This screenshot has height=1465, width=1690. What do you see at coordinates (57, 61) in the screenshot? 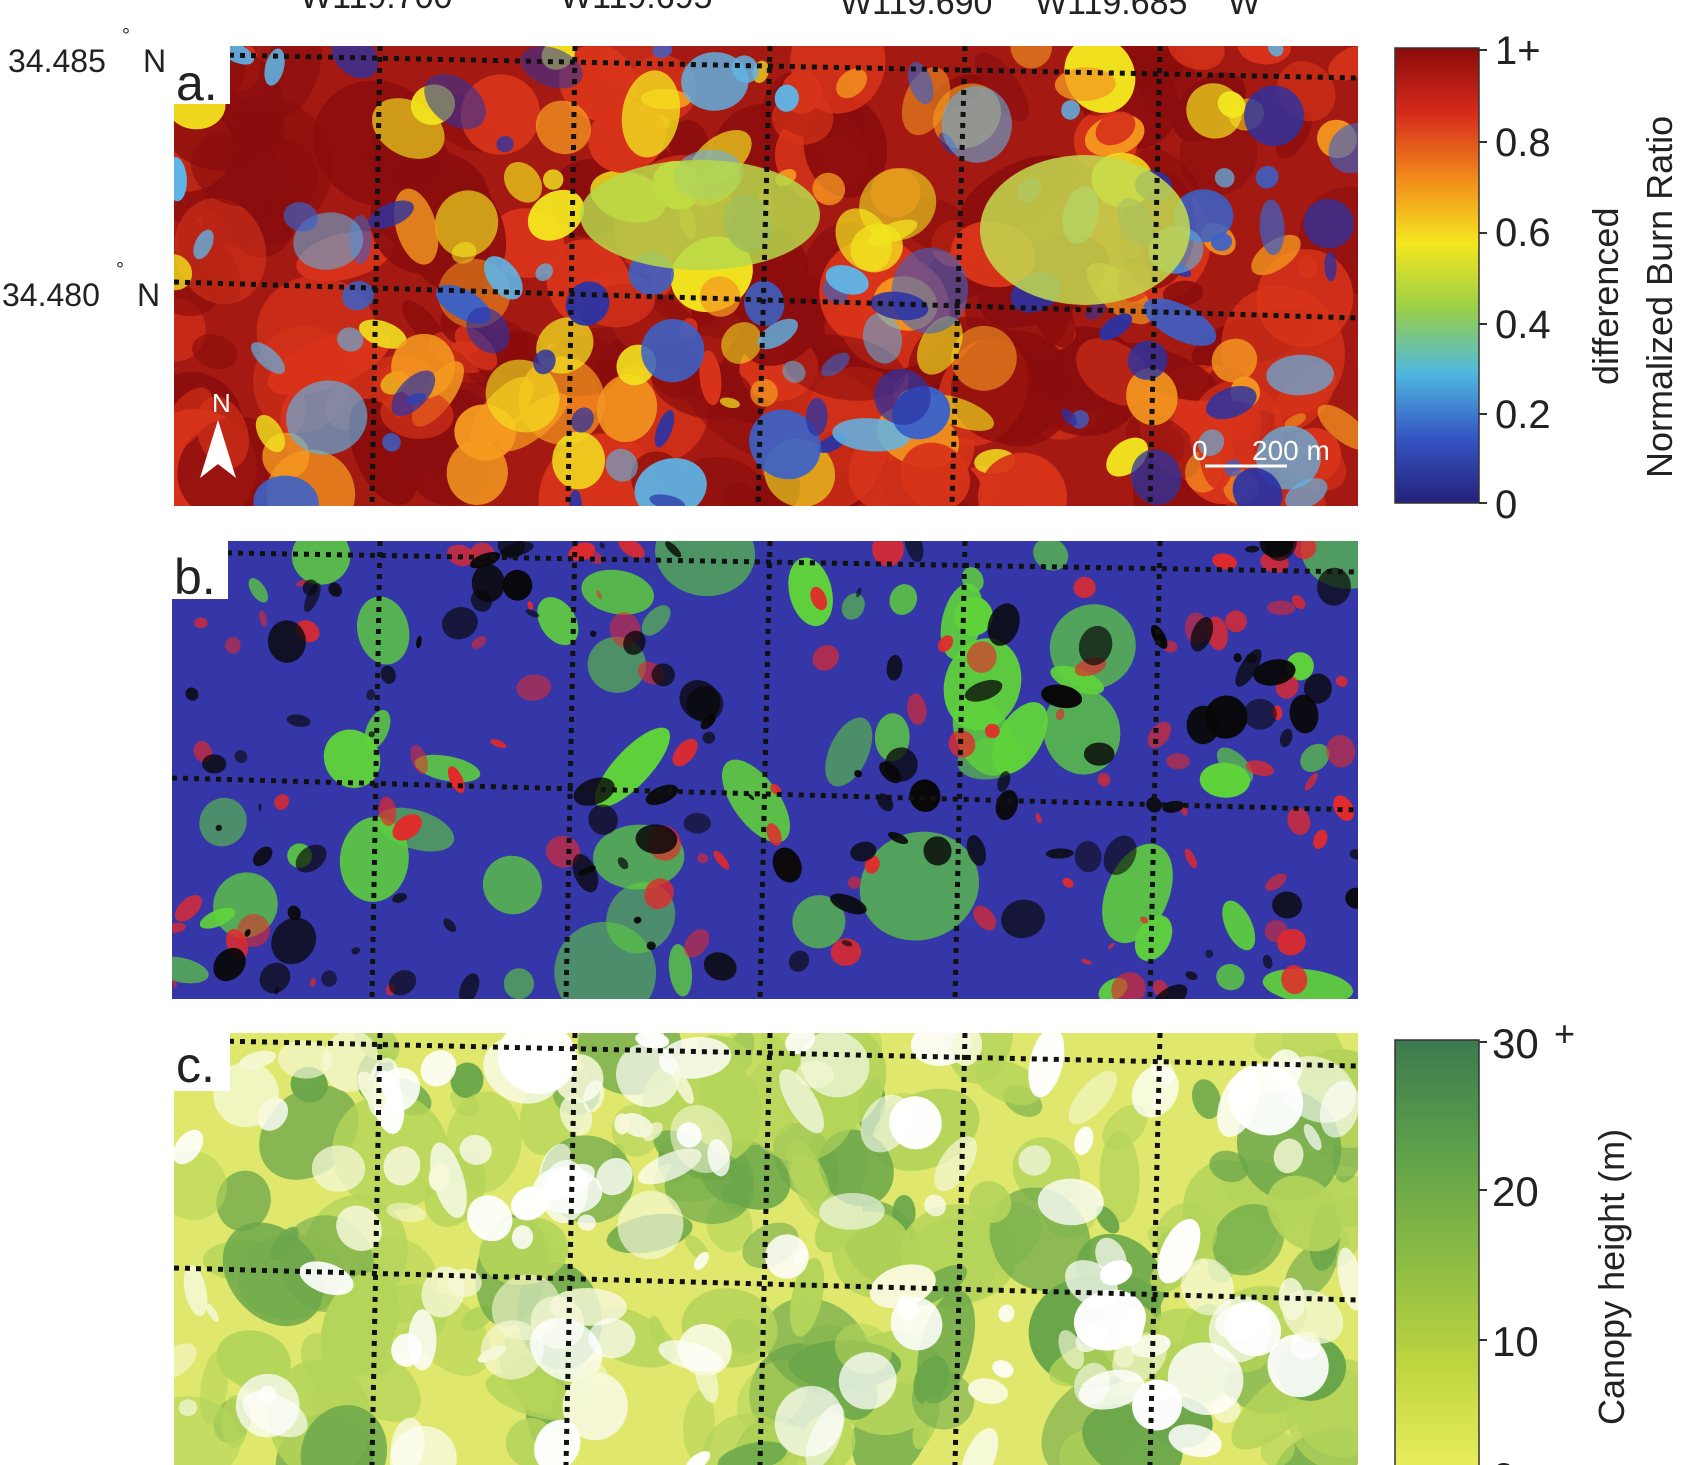
I see `lat-label-value: 34.485` at bounding box center [57, 61].